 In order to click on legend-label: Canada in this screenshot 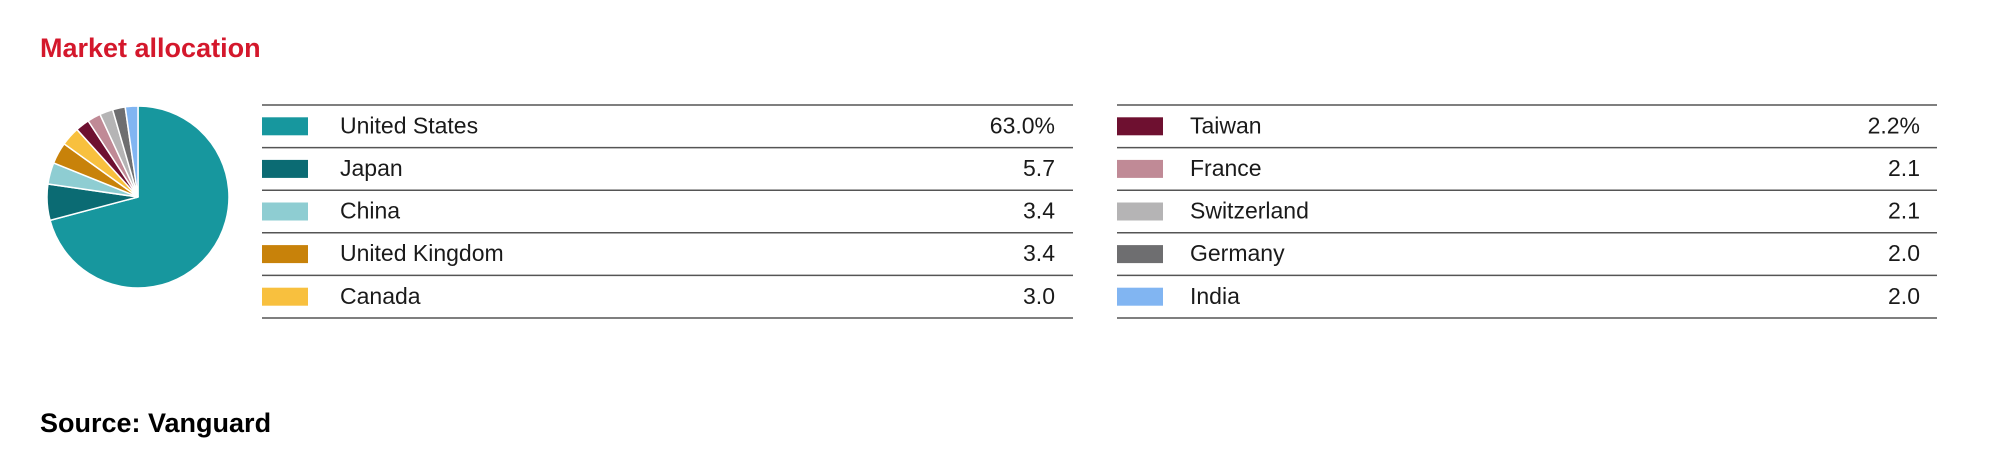, I will do `click(380, 296)`.